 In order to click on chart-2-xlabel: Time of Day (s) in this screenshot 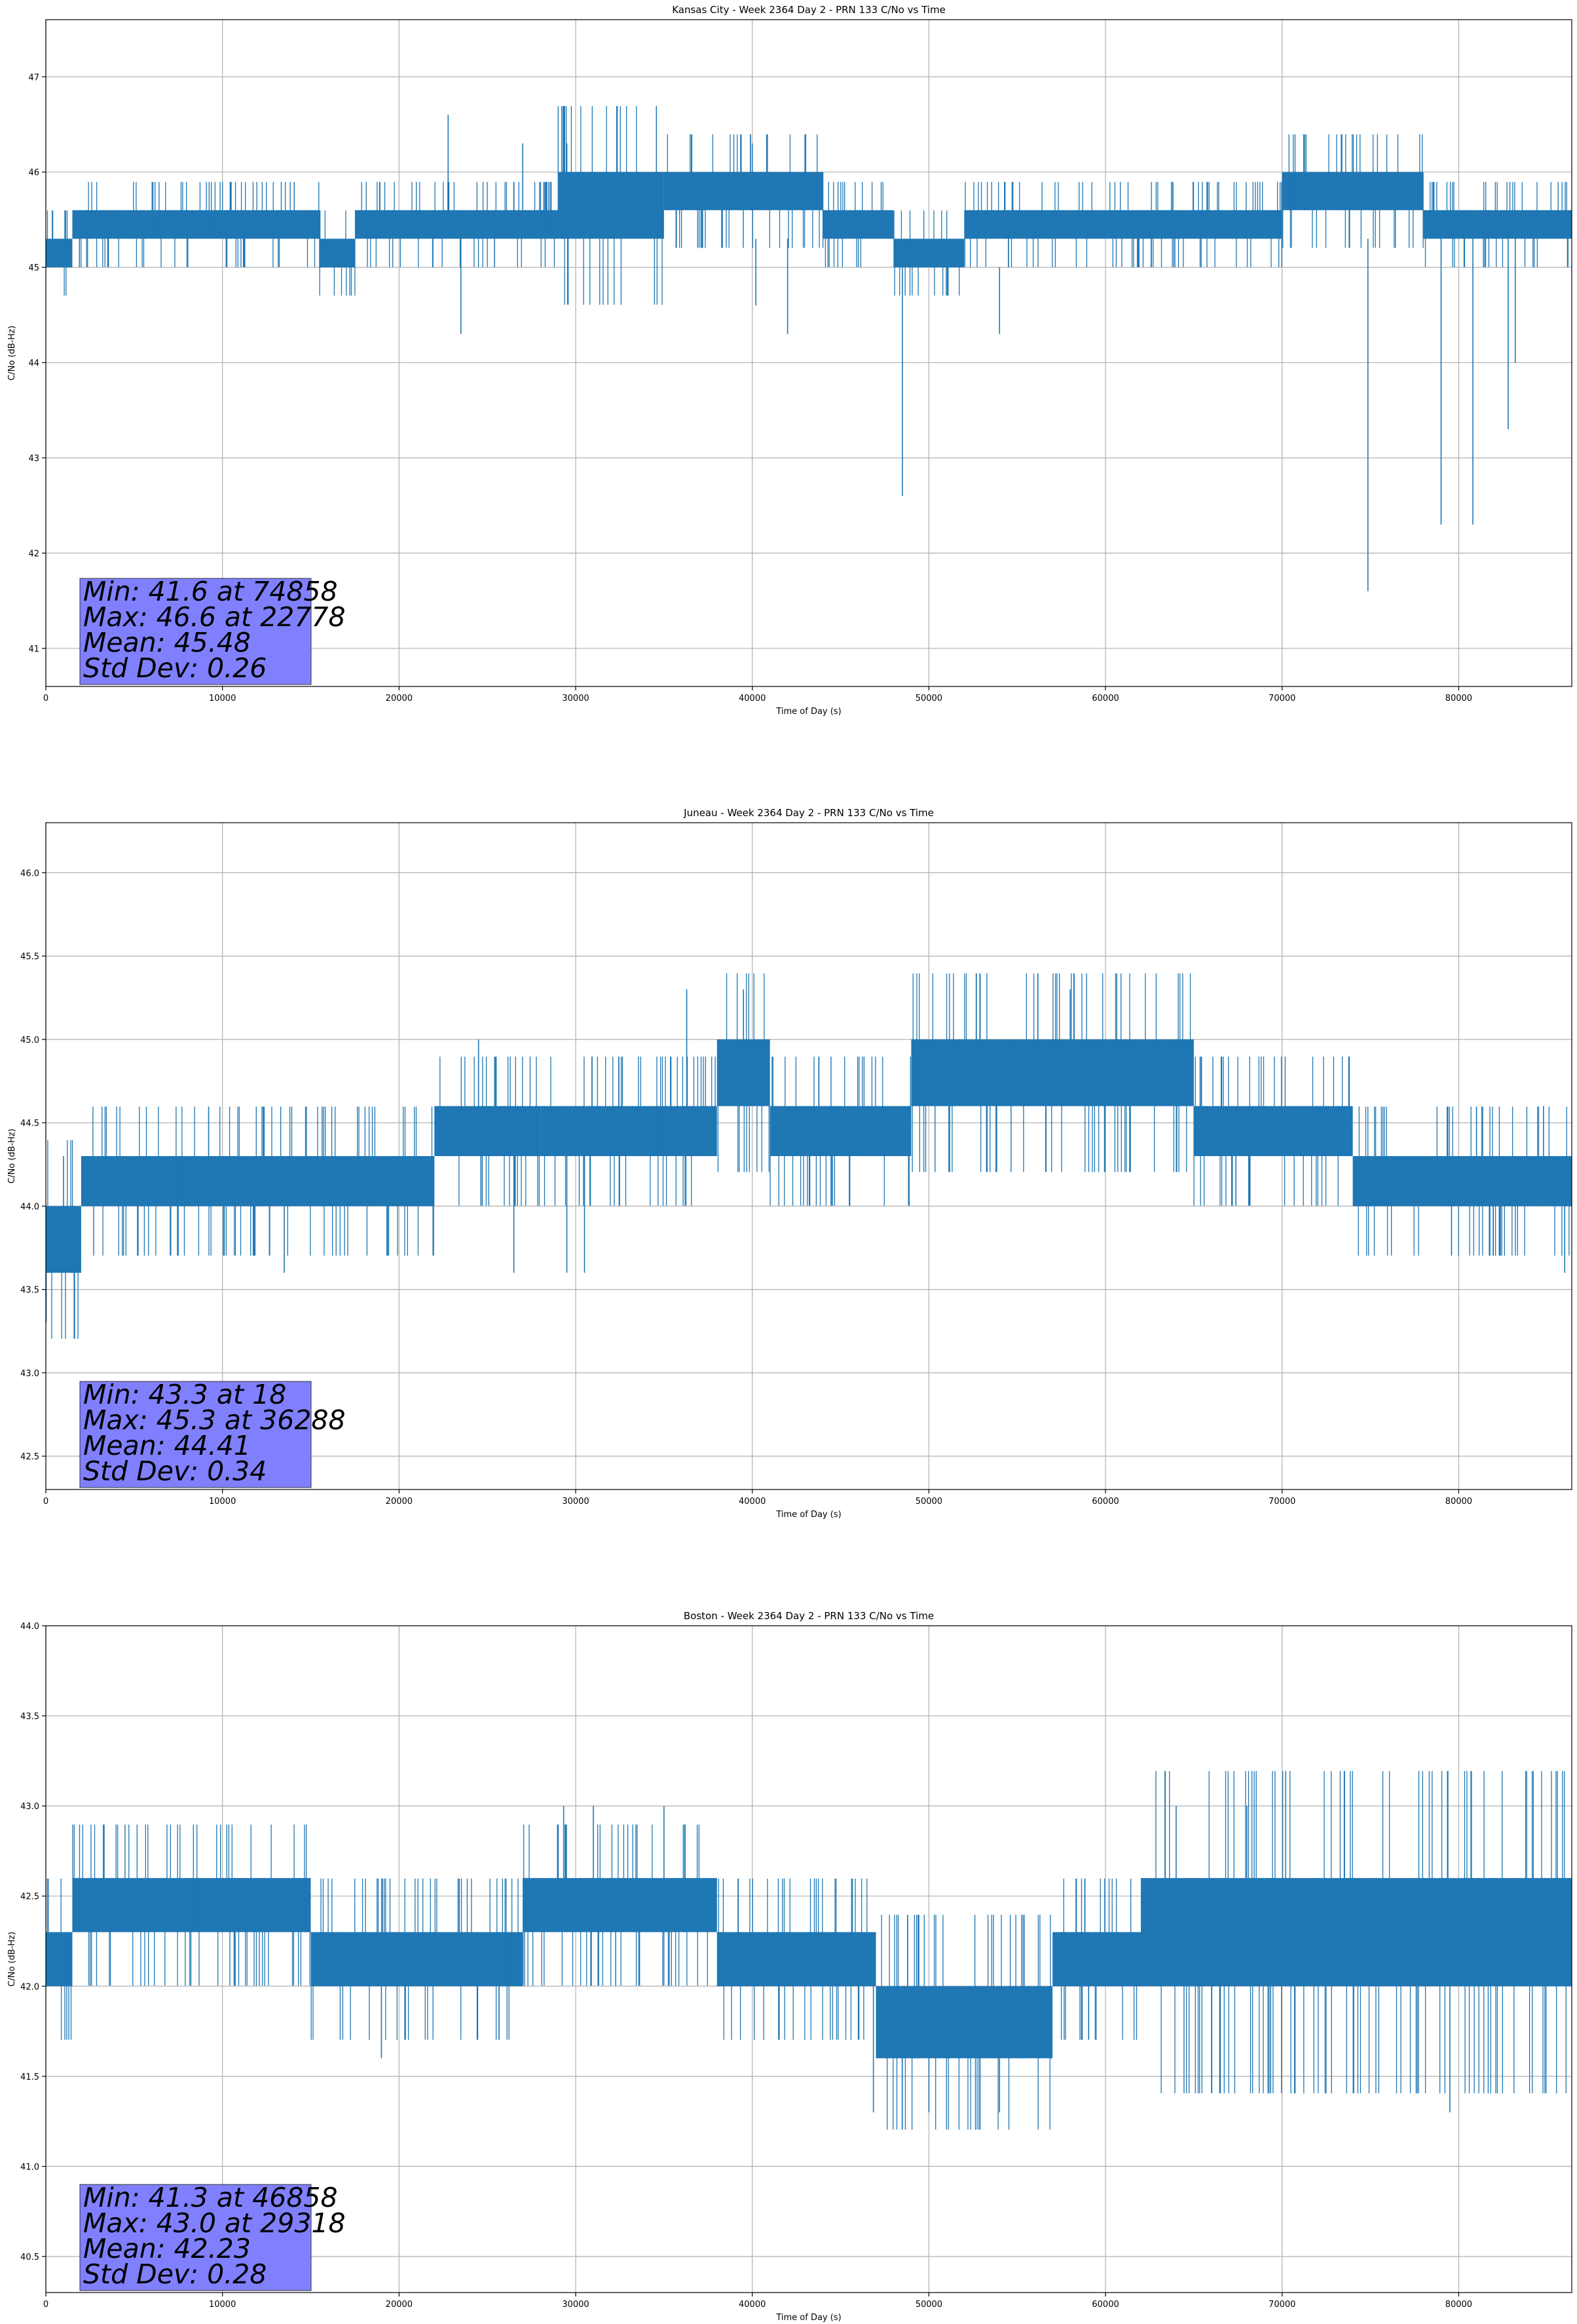, I will do `click(808, 2318)`.